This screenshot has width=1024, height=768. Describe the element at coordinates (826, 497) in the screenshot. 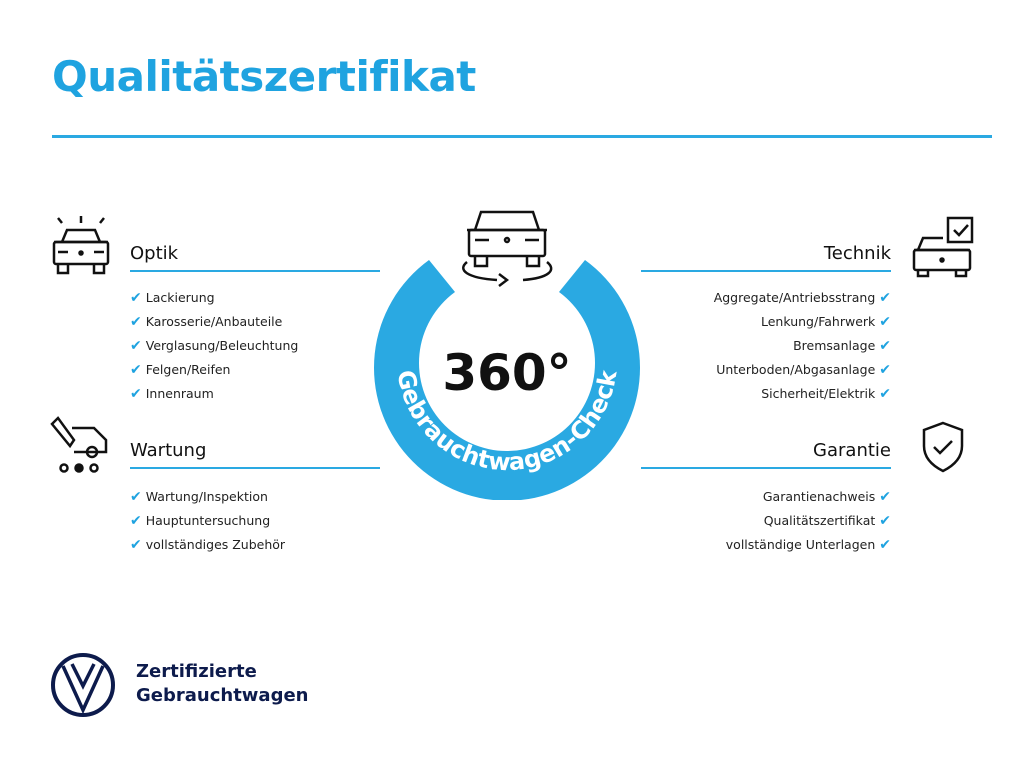

I see `list-item: Garantienachweis ✔` at that location.